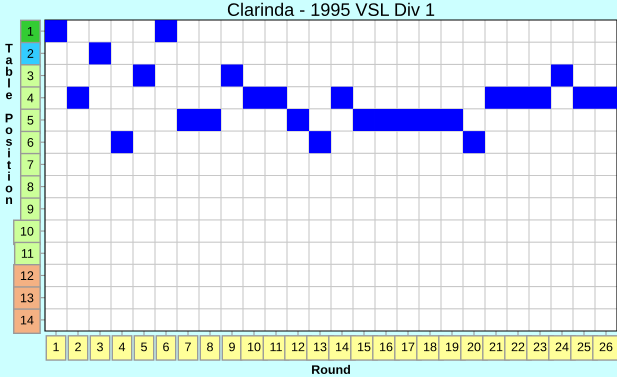 The width and height of the screenshot is (617, 377). What do you see at coordinates (232, 347) in the screenshot?
I see `x-tick-label: 9` at bounding box center [232, 347].